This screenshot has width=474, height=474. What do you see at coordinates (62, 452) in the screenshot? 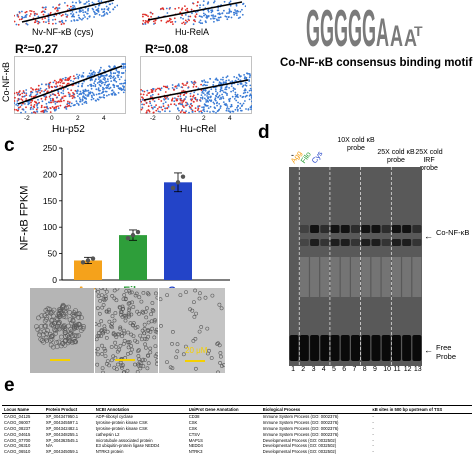
I see `table-cell: XP_004345059.1` at bounding box center [62, 452].